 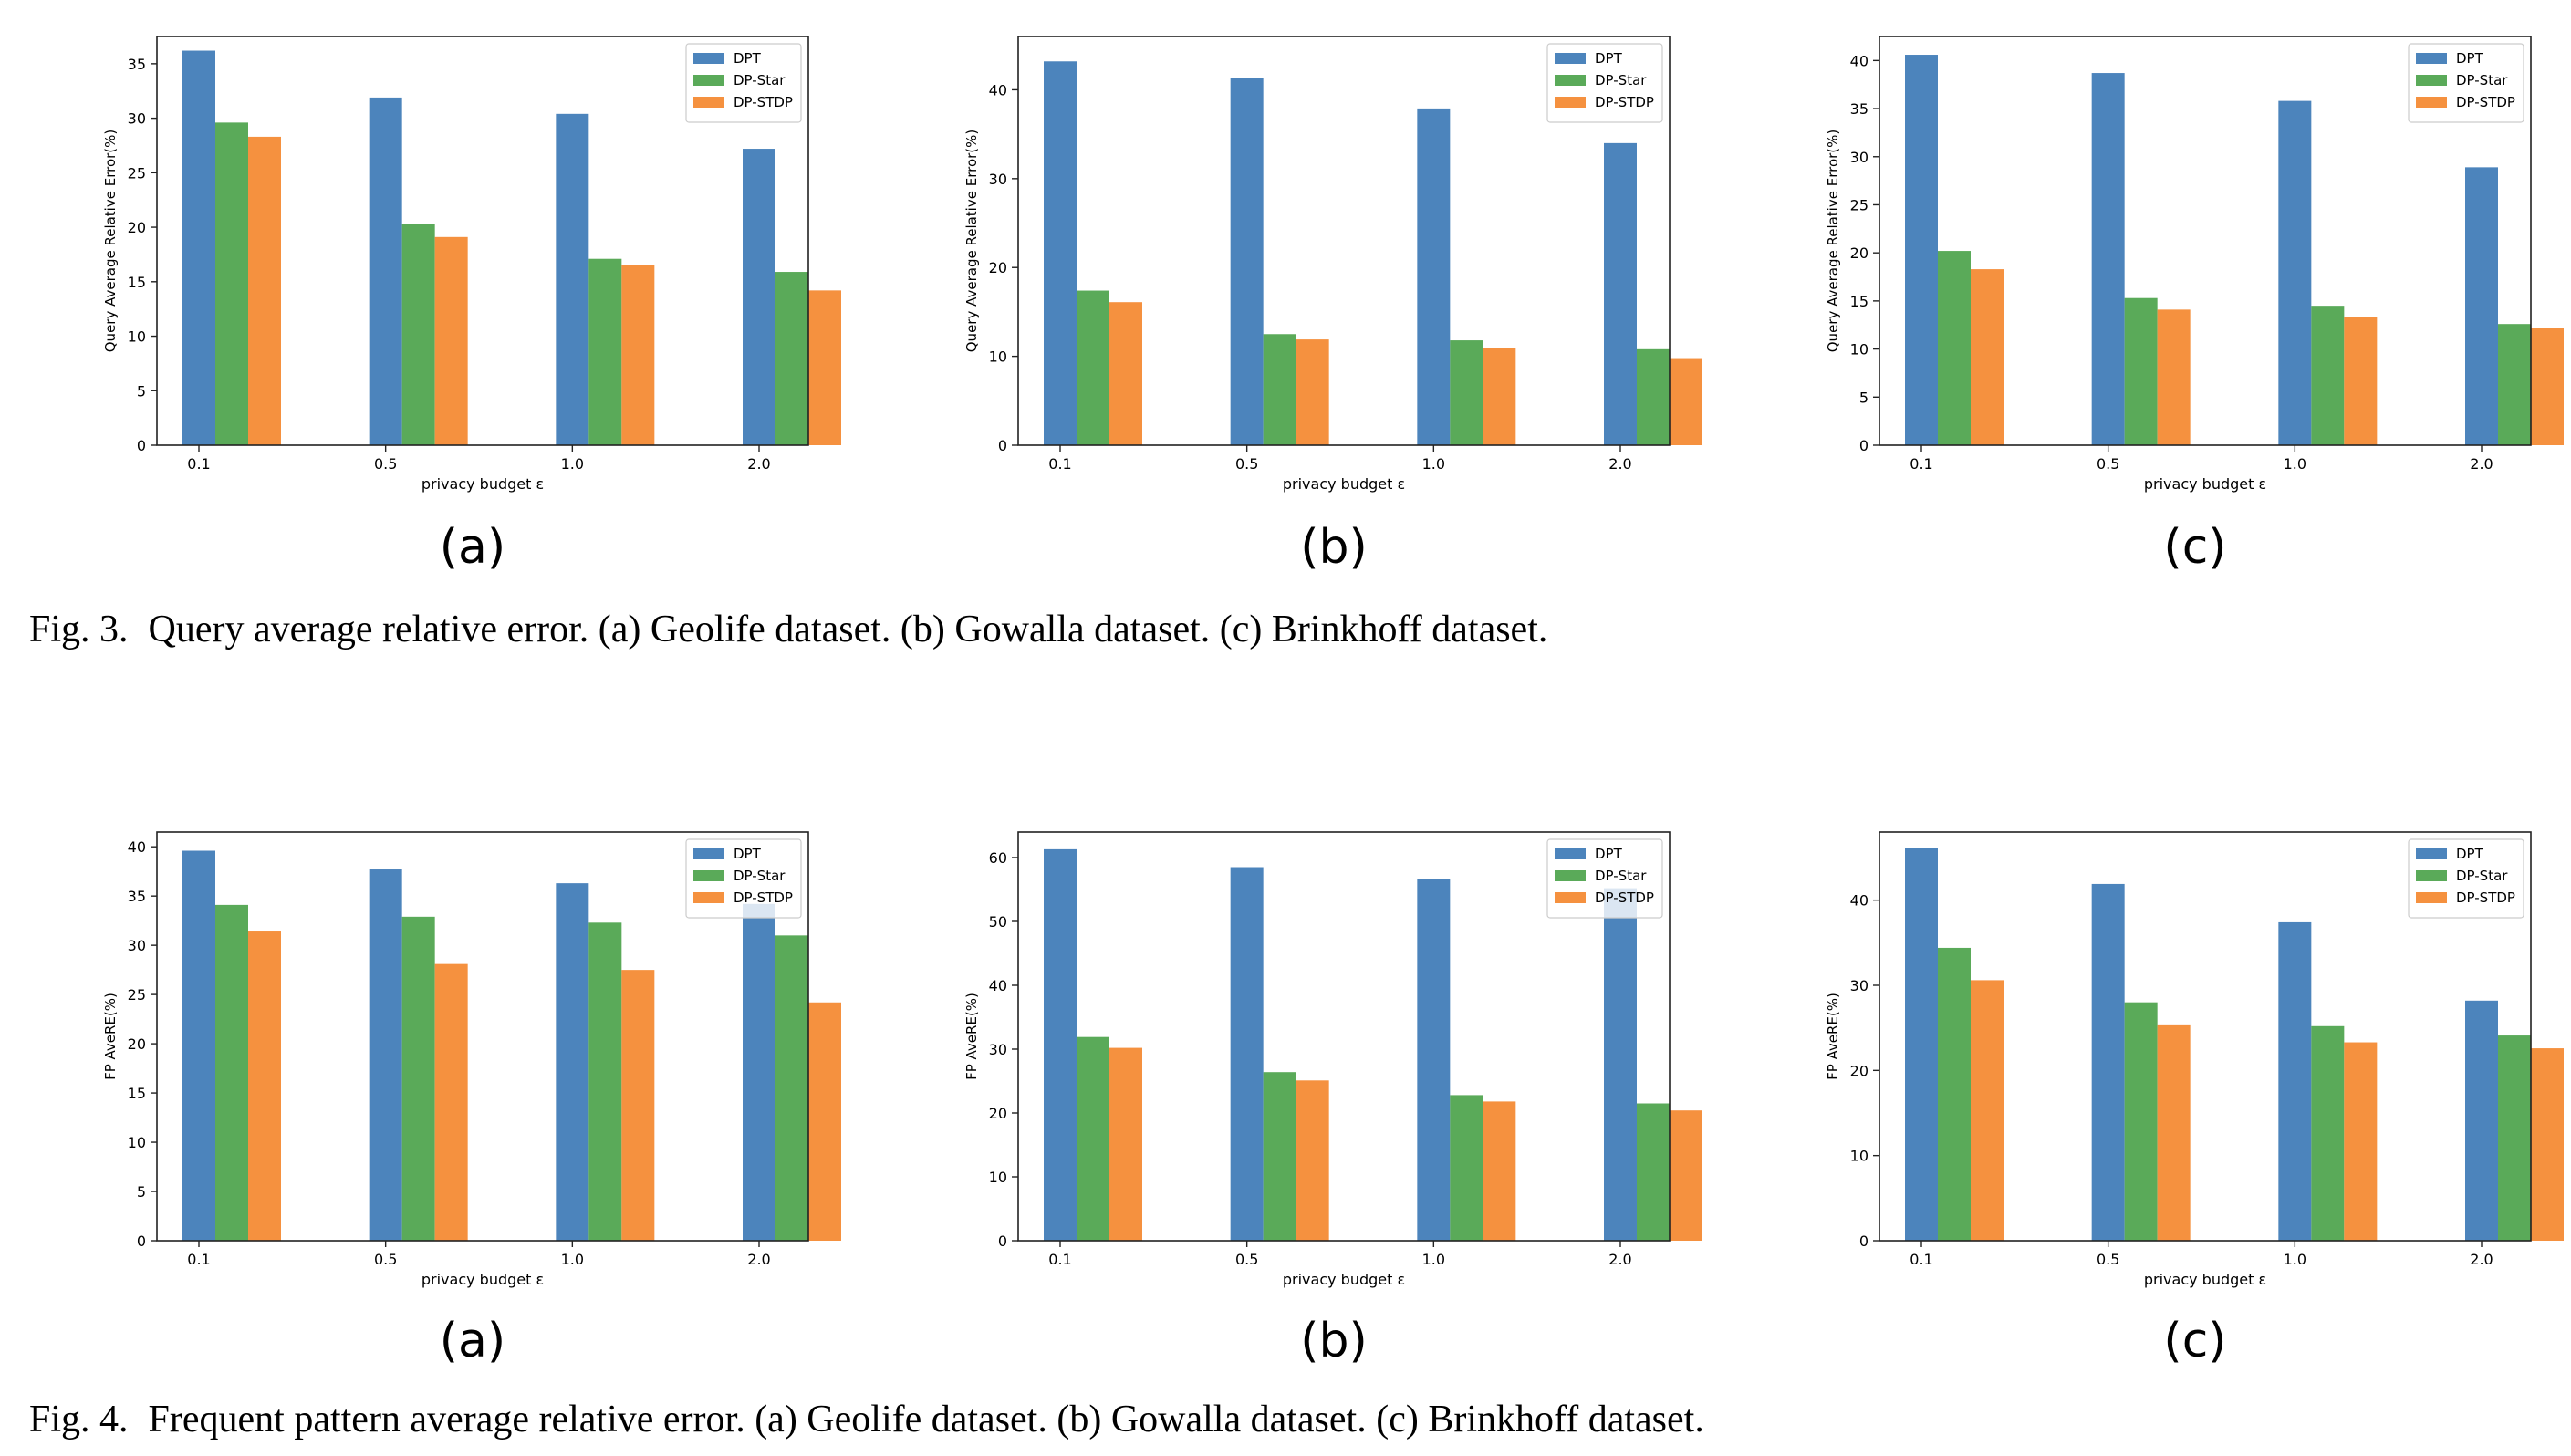 What do you see at coordinates (137, 1093) in the screenshot?
I see `y-tick-label: 15` at bounding box center [137, 1093].